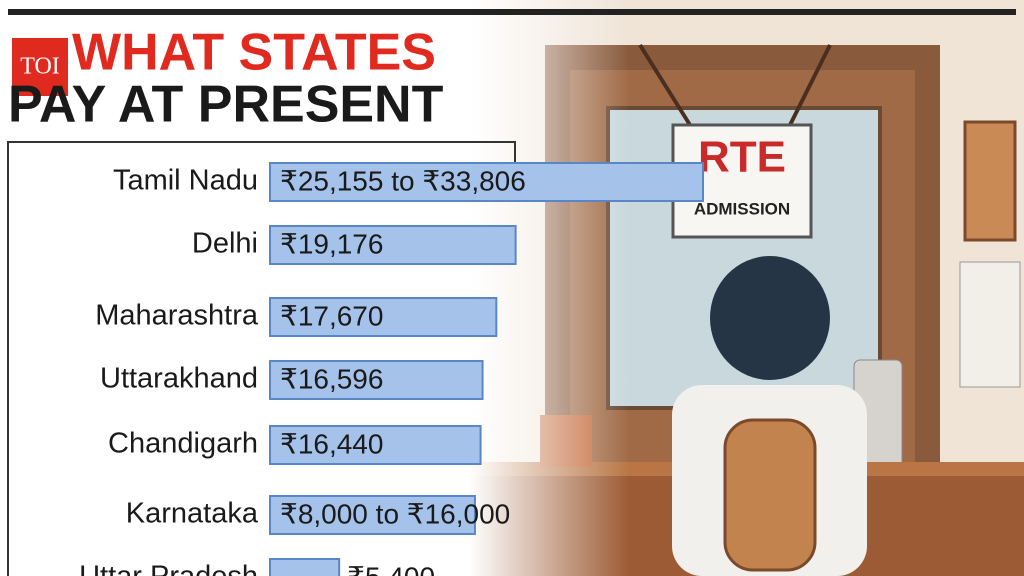 Image resolution: width=1024 pixels, height=576 pixels. I want to click on value-label: ₹17,670, so click(331, 315).